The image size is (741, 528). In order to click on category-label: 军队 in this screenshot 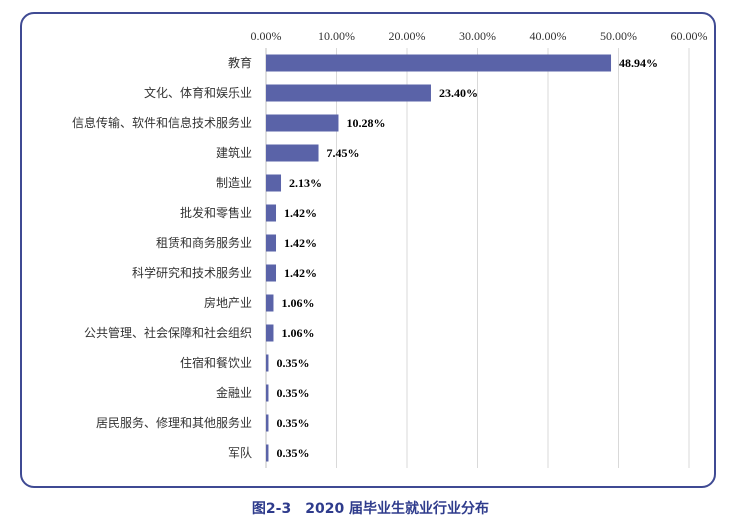, I will do `click(240, 452)`.